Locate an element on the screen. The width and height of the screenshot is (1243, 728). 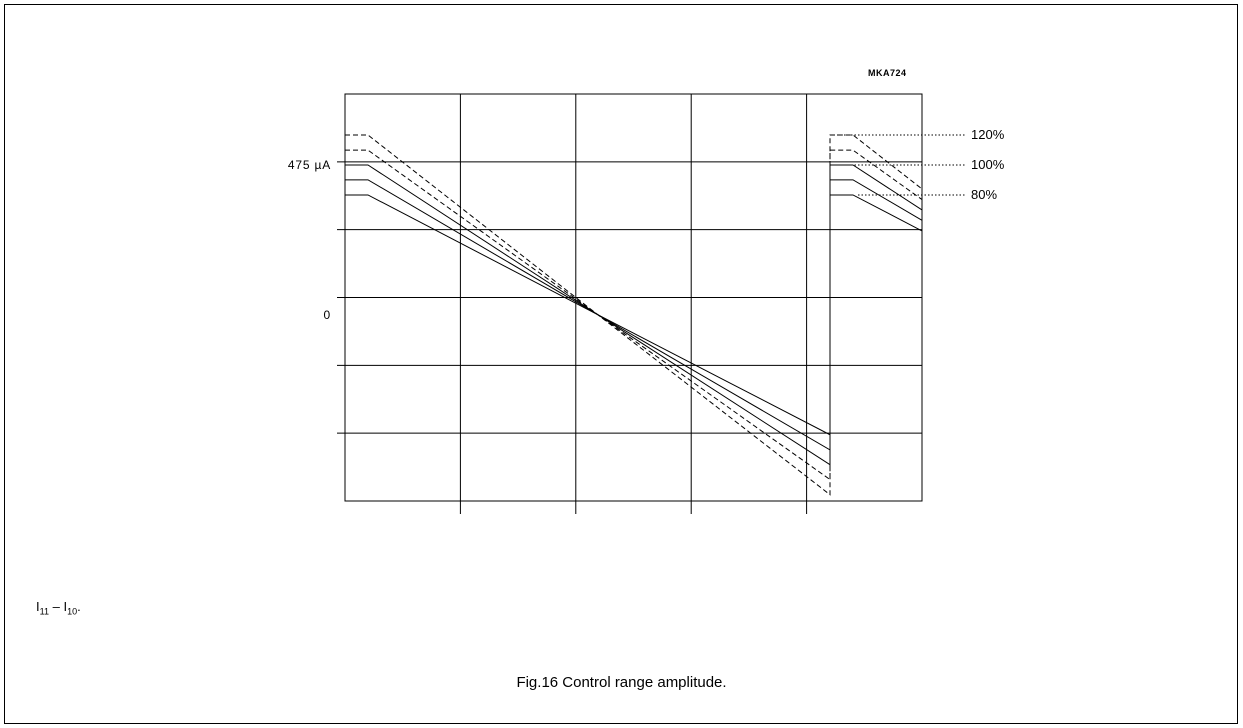
note-end: . is located at coordinates (79, 606).